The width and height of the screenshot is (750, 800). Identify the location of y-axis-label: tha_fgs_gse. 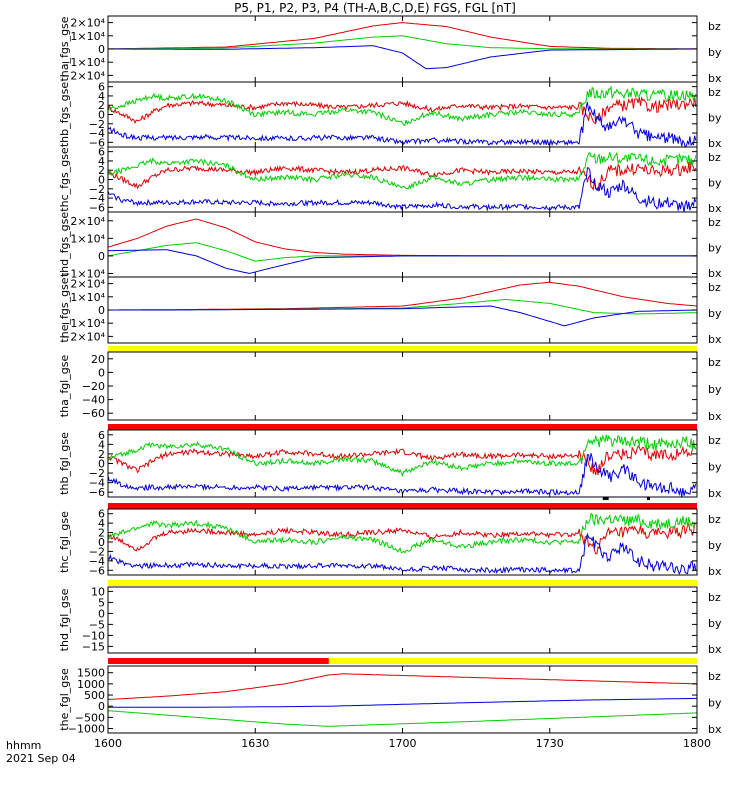
(64, 48).